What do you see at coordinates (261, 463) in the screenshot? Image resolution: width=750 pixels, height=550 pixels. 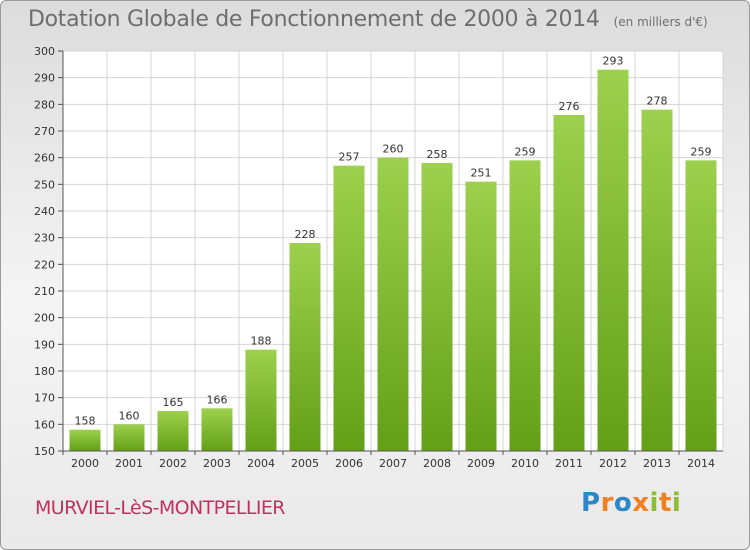 I see `x-tick-label-2004: 2004` at bounding box center [261, 463].